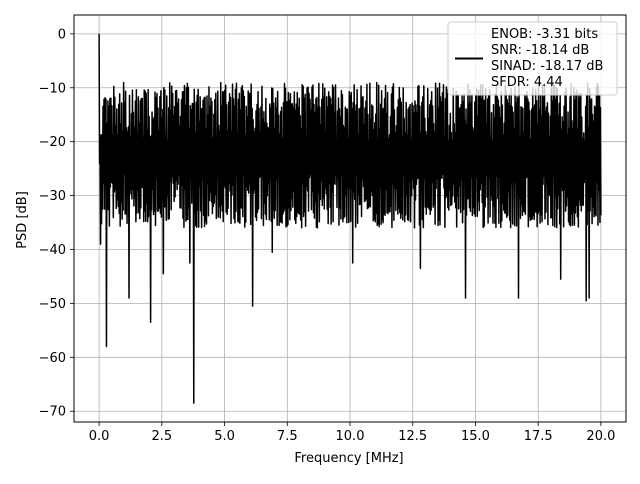  What do you see at coordinates (161, 436) in the screenshot?
I see `x-tick-label: 2.5` at bounding box center [161, 436].